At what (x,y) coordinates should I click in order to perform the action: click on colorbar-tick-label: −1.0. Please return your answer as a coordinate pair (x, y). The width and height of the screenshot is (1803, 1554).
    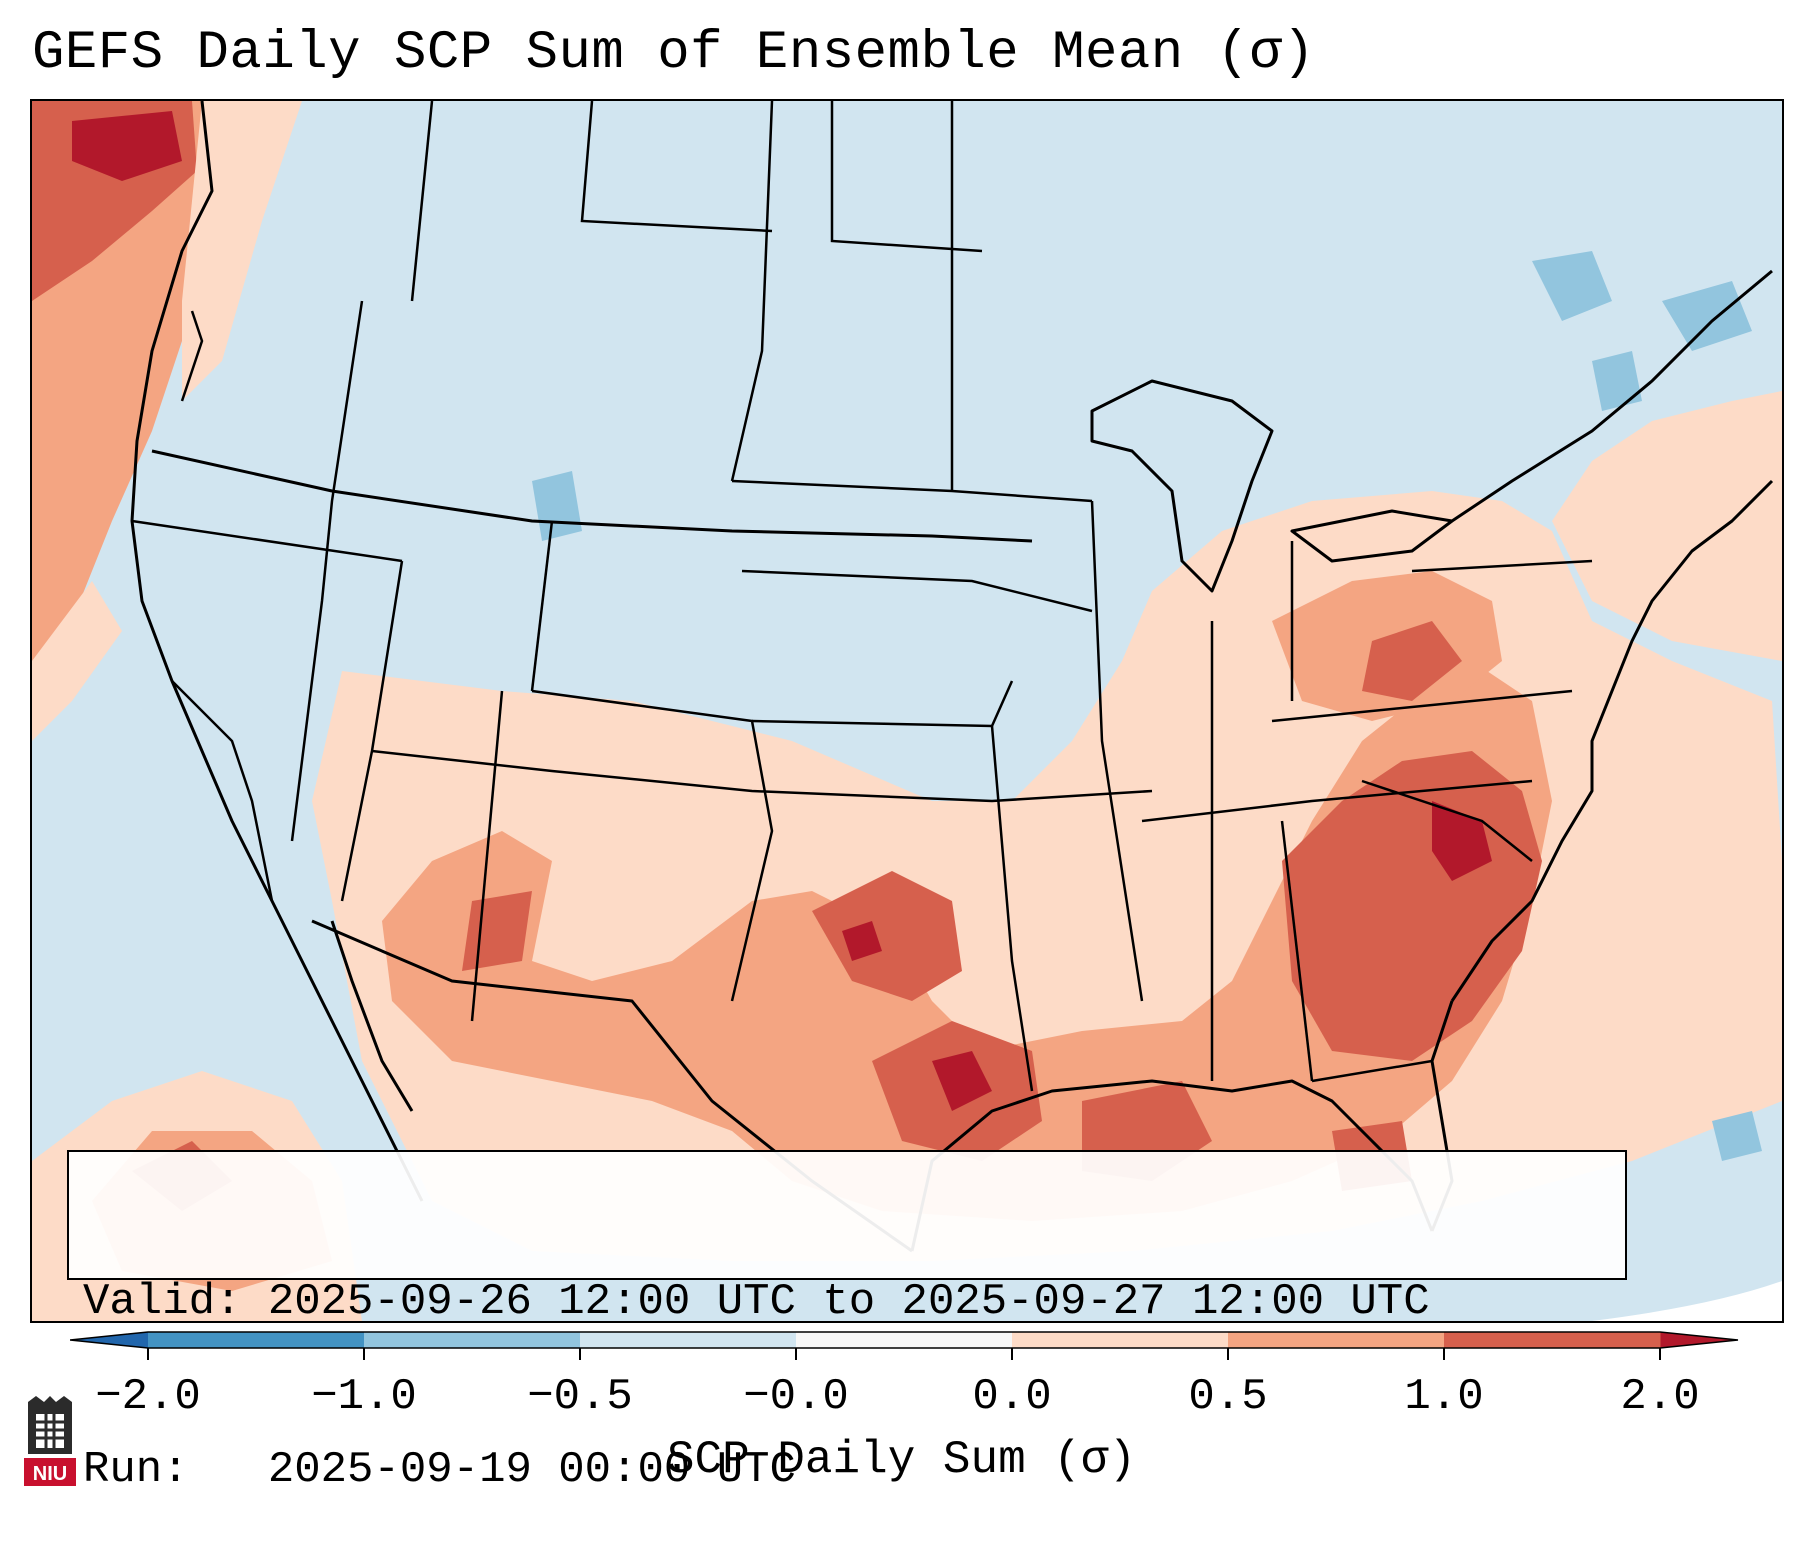
    Looking at the image, I should click on (364, 1397).